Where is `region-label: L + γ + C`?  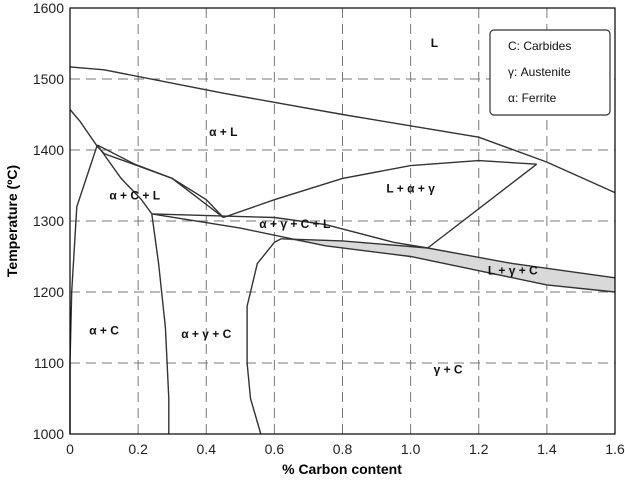 region-label: L + γ + C is located at coordinates (513, 270).